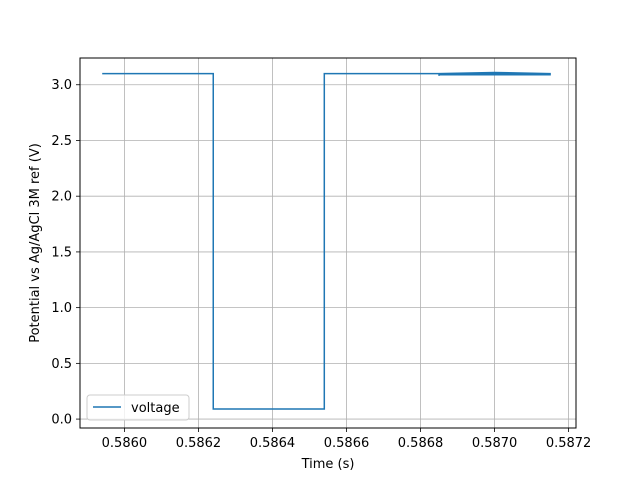 The height and width of the screenshot is (480, 640). What do you see at coordinates (61, 420) in the screenshot?
I see `y-tick-label: 0.0` at bounding box center [61, 420].